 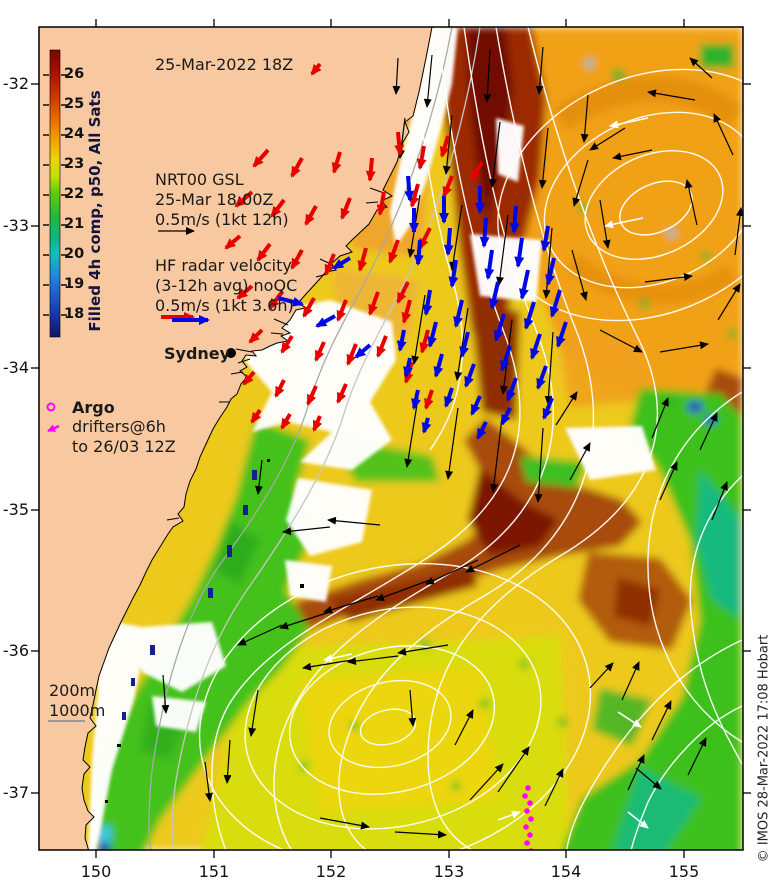 What do you see at coordinates (72, 690) in the screenshot?
I see `isobath-label-200m: 200m` at bounding box center [72, 690].